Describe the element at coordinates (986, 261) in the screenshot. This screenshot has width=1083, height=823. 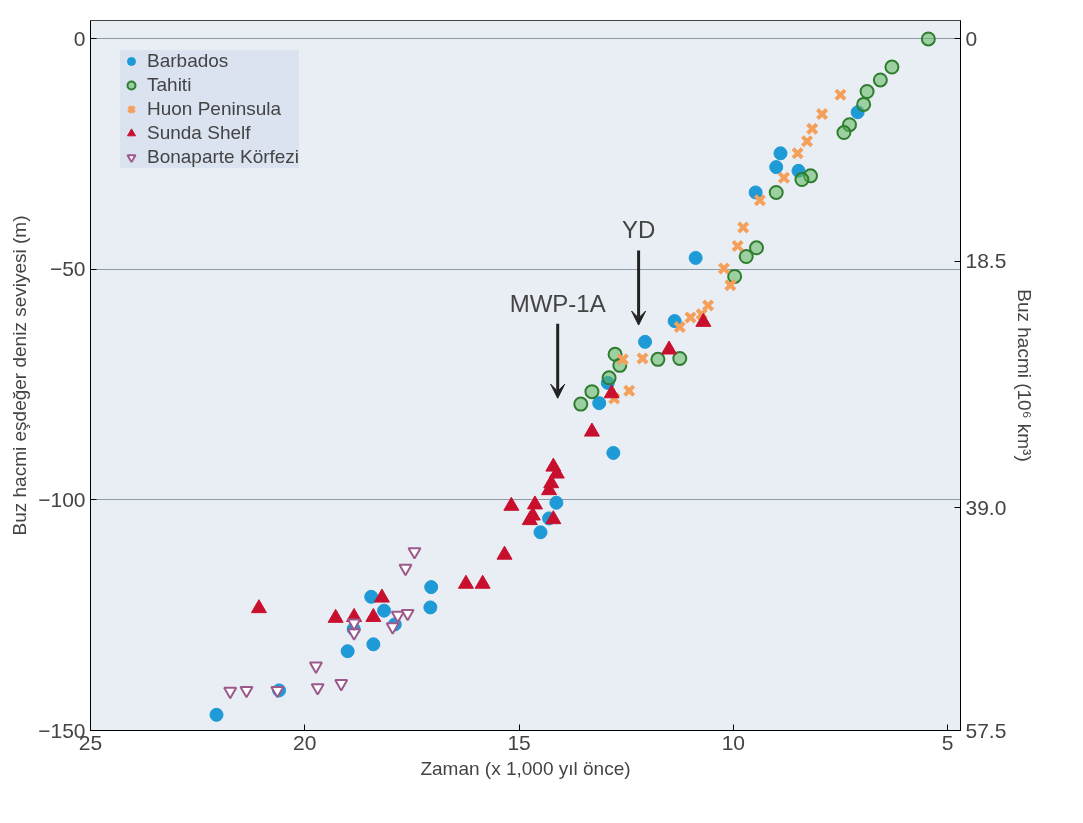
I see `y2-tick-label: 18.5` at that location.